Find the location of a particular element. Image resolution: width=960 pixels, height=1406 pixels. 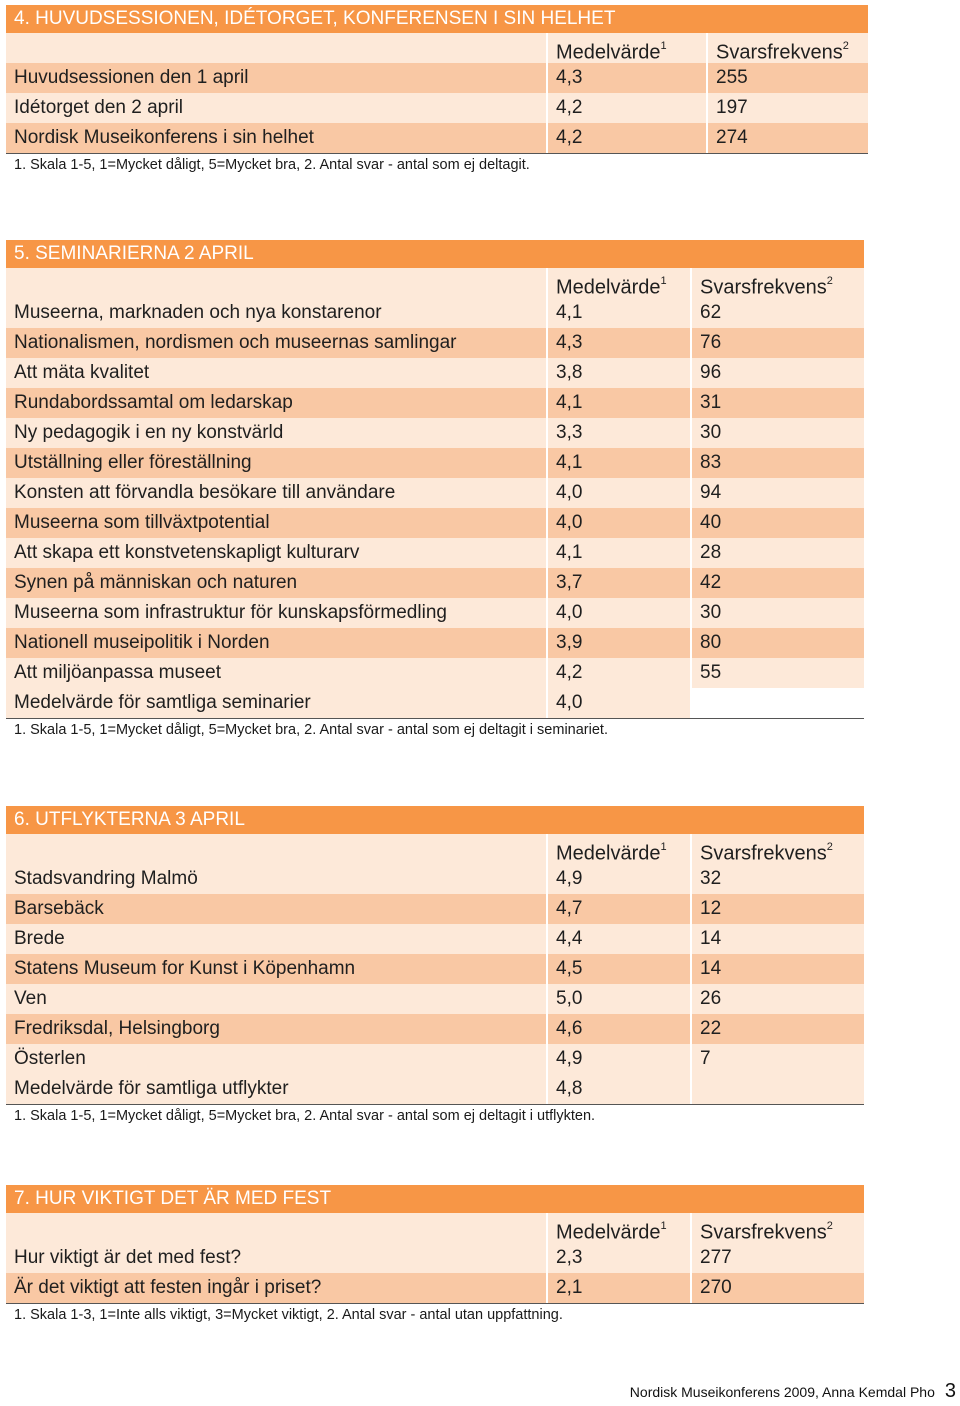

section-6-header-row: Medelvärde1 Svarsfrekvens2 is located at coordinates (435, 849).